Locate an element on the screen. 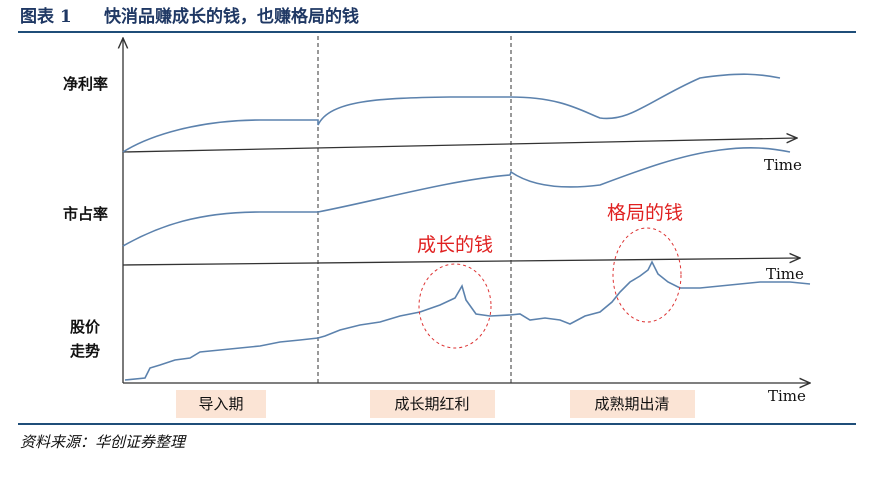  stage-label: 成熟期出清 is located at coordinates (631, 404).